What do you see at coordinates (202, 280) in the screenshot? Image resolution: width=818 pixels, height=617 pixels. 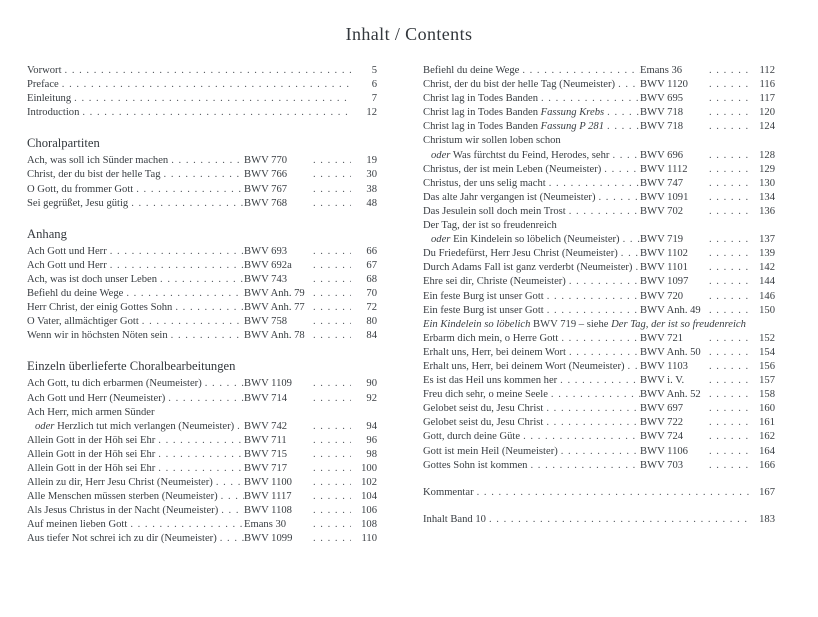 I see `toc-entry: Ach, was ist doch unser Leben BWV 743 68` at bounding box center [202, 280].